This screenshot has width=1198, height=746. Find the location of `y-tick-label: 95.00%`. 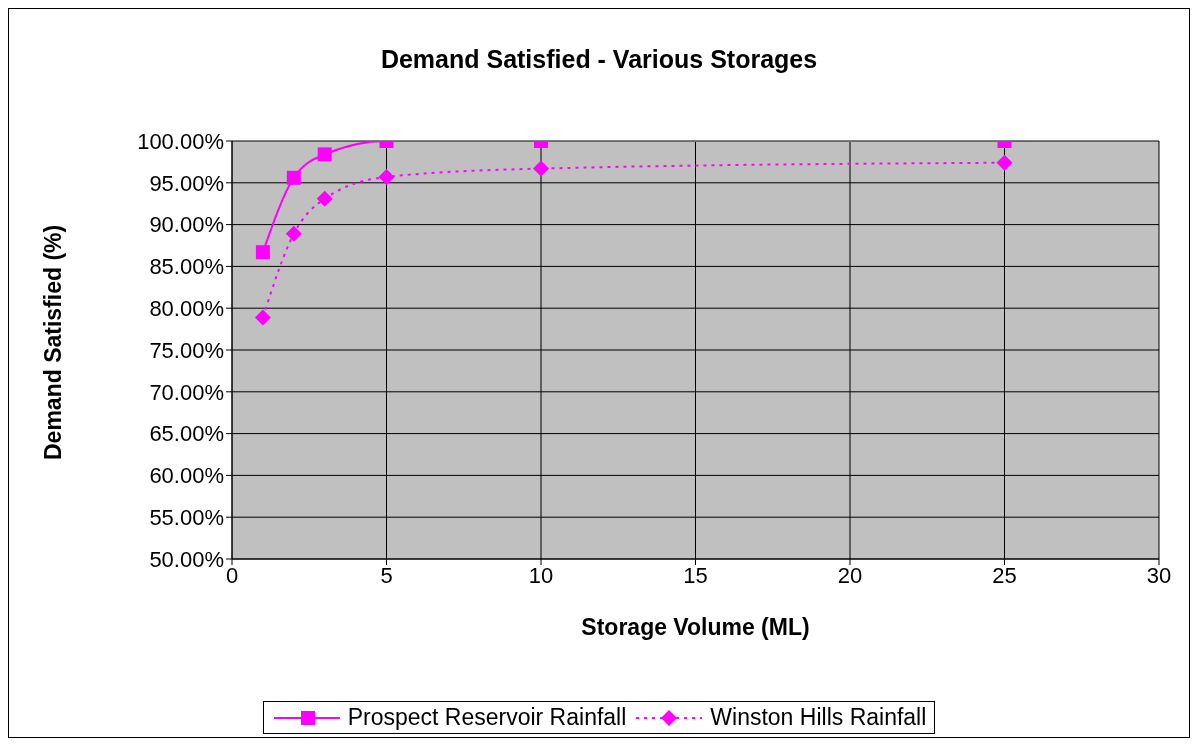

y-tick-label: 95.00% is located at coordinates (186, 183).